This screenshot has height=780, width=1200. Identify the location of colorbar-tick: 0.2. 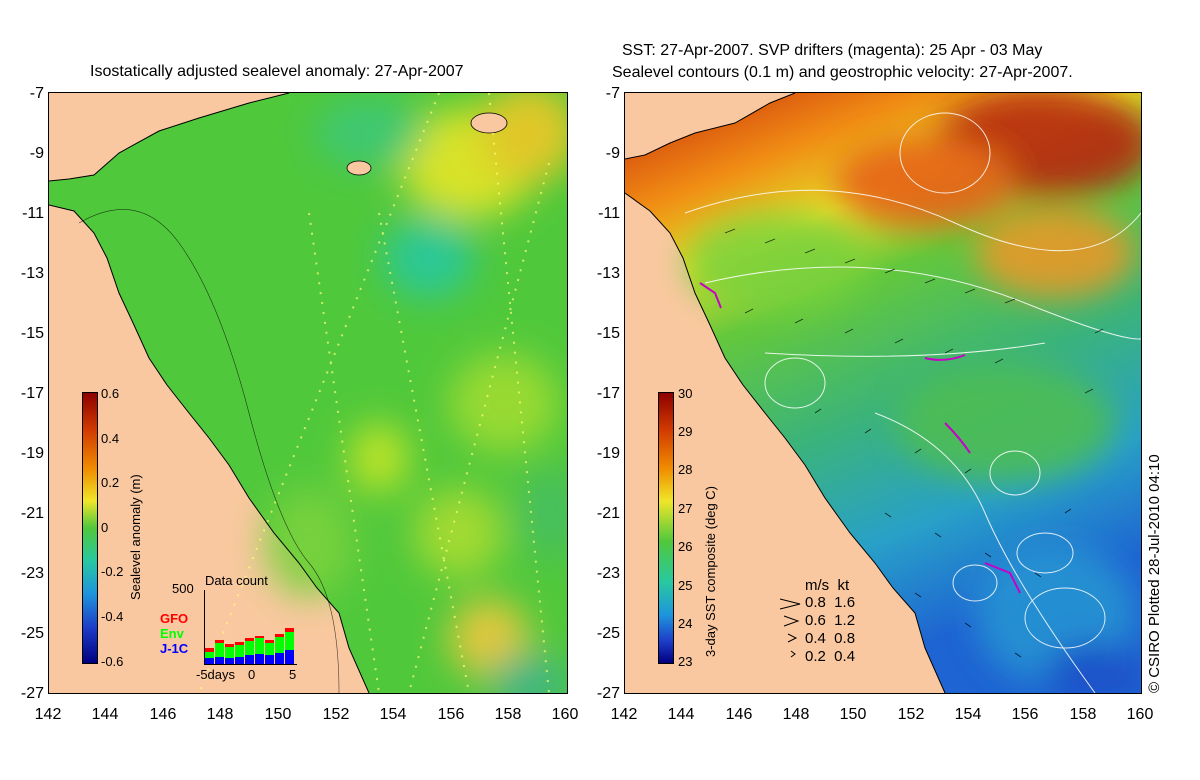
(110, 482).